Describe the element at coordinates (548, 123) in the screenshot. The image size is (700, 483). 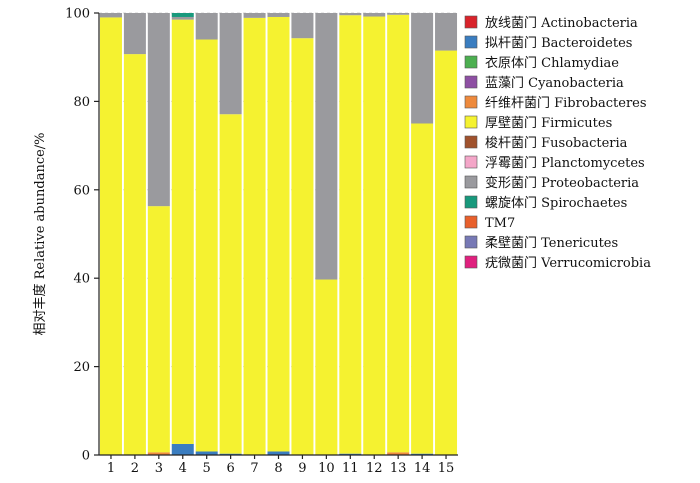
I see `legend-label: 厚壁菌门 Firmicutes` at that location.